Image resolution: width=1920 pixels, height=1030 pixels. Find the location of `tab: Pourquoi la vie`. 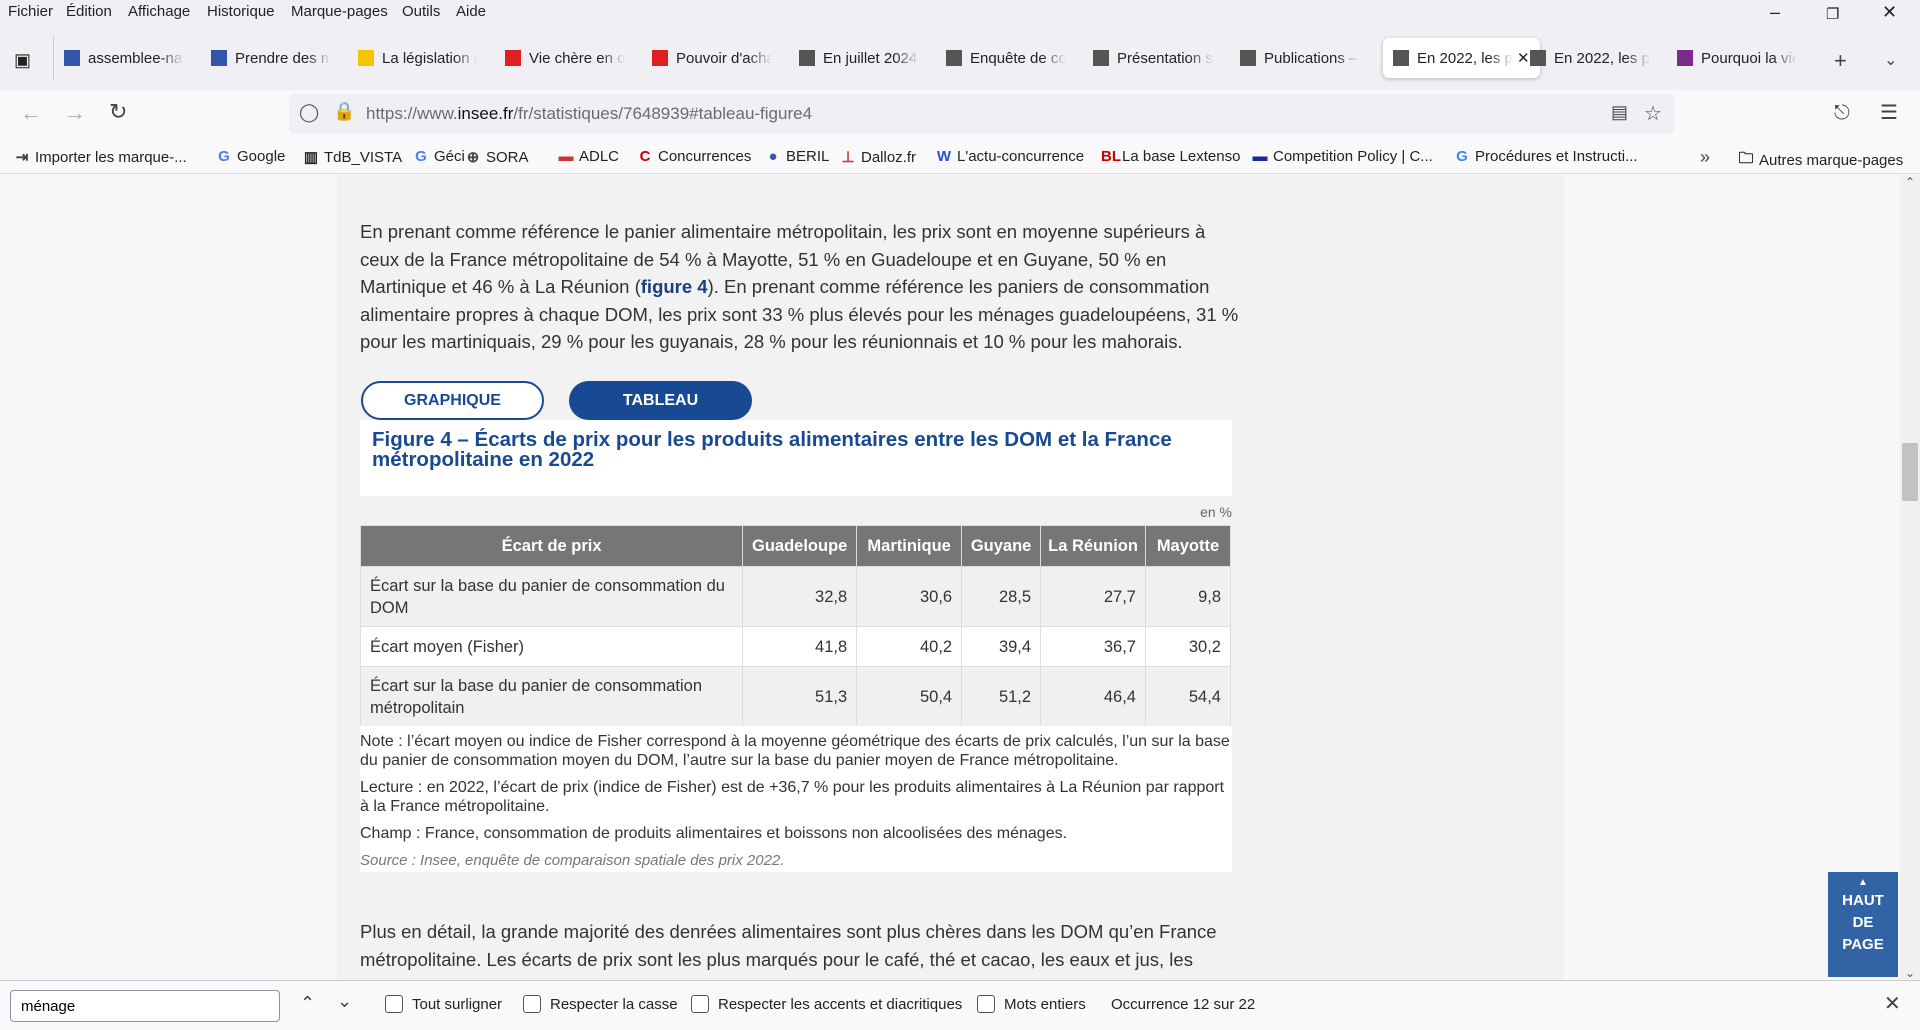

tab: Pourquoi la vie is located at coordinates (1737, 58).